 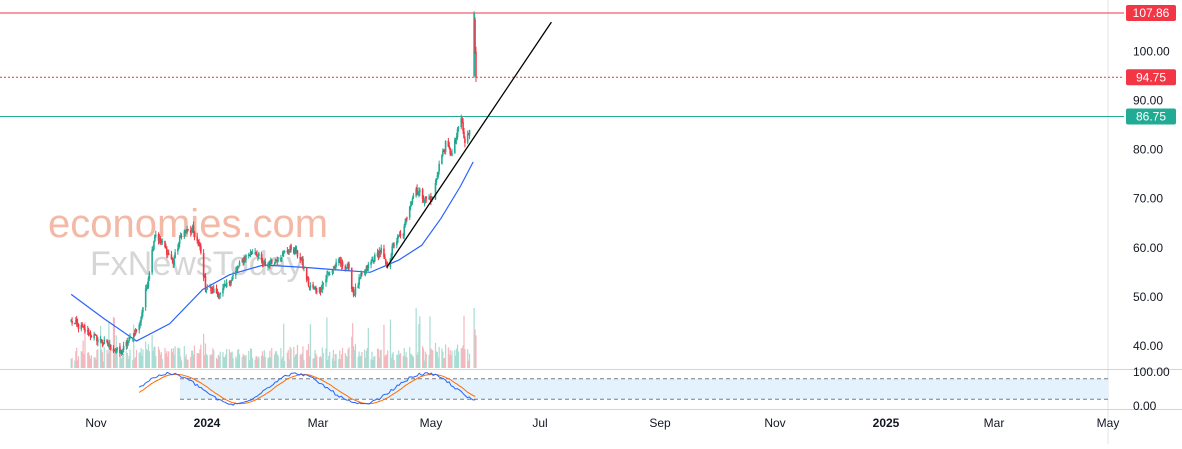 What do you see at coordinates (644, 389) in the screenshot?
I see `stochastic-band` at bounding box center [644, 389].